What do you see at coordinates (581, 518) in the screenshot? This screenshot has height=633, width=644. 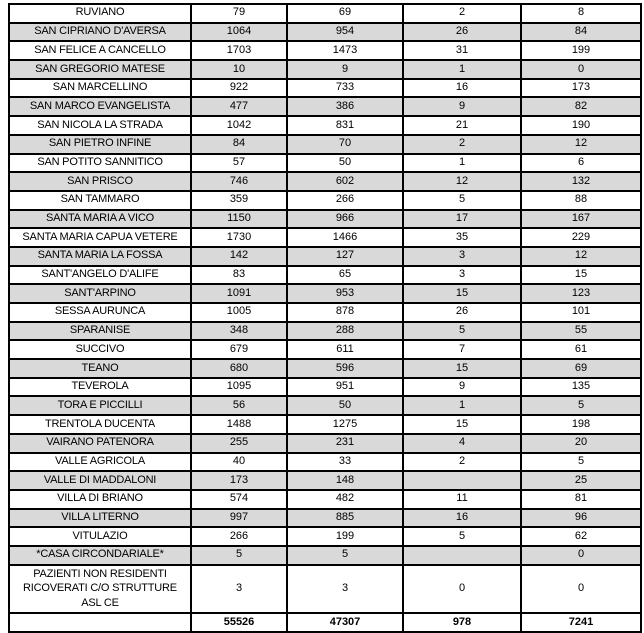 I see `value-cell: 96` at bounding box center [581, 518].